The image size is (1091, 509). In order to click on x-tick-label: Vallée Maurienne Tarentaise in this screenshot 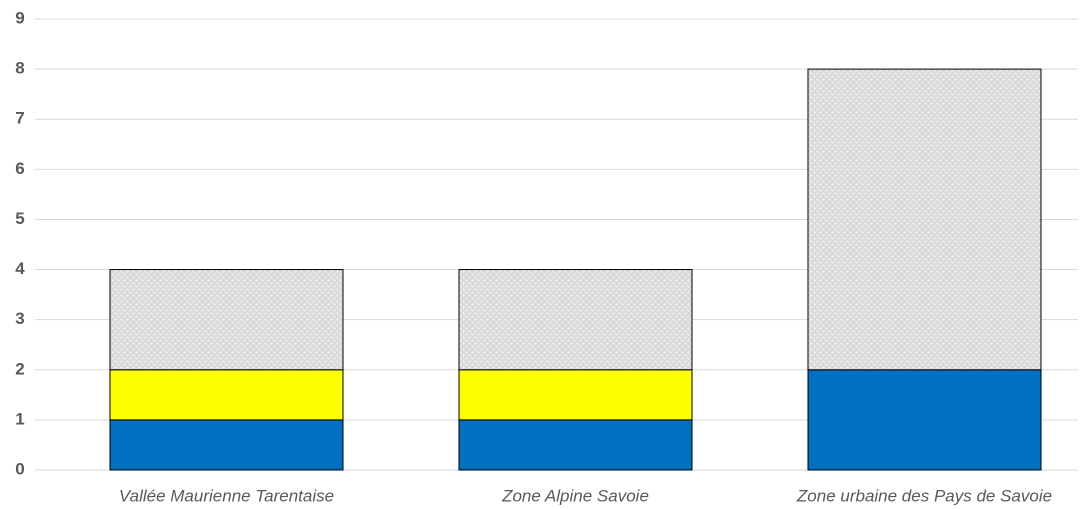, I will do `click(226, 495)`.